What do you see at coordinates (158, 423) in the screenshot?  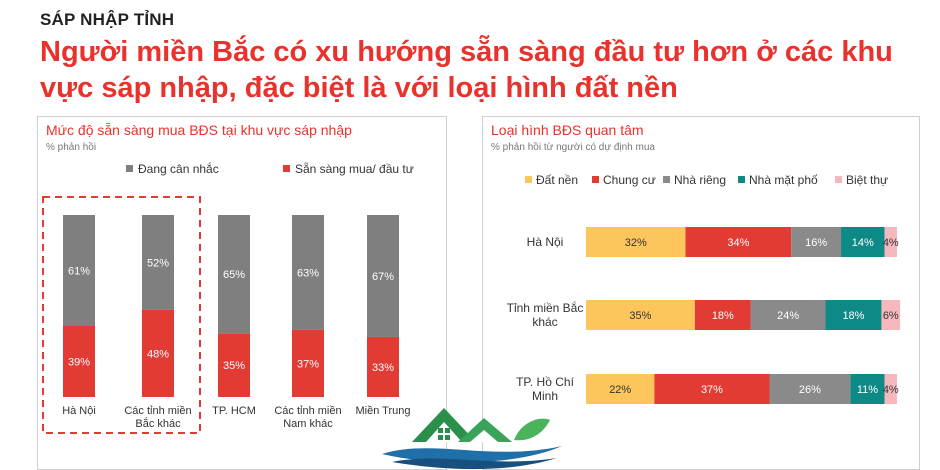 I see `category-label: Bắc khác` at bounding box center [158, 423].